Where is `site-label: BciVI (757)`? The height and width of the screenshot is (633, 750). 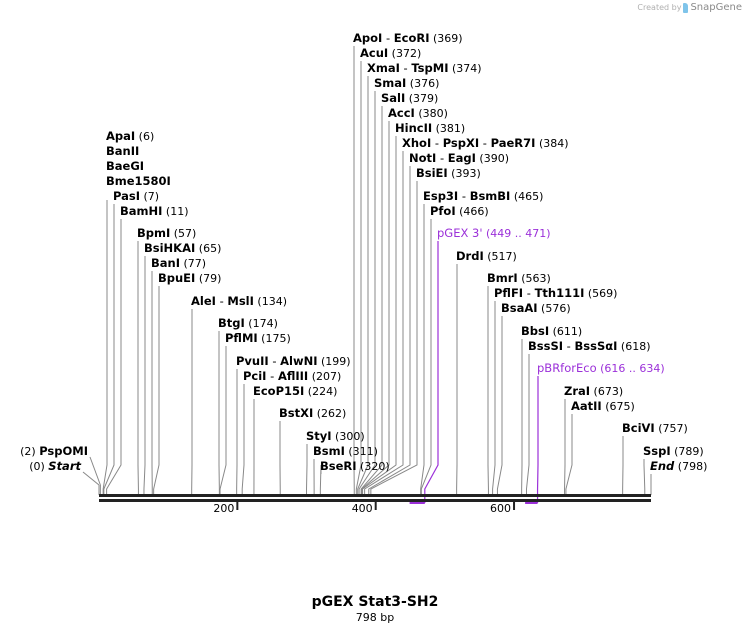 site-label: BciVI (757) is located at coordinates (655, 428).